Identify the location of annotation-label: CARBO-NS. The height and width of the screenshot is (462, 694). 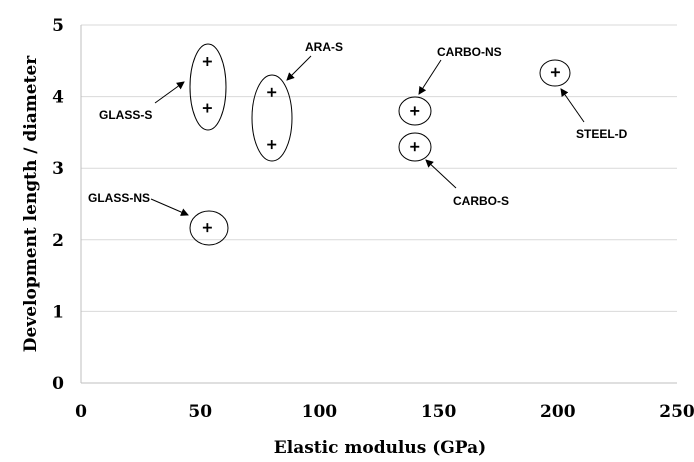
(469, 52).